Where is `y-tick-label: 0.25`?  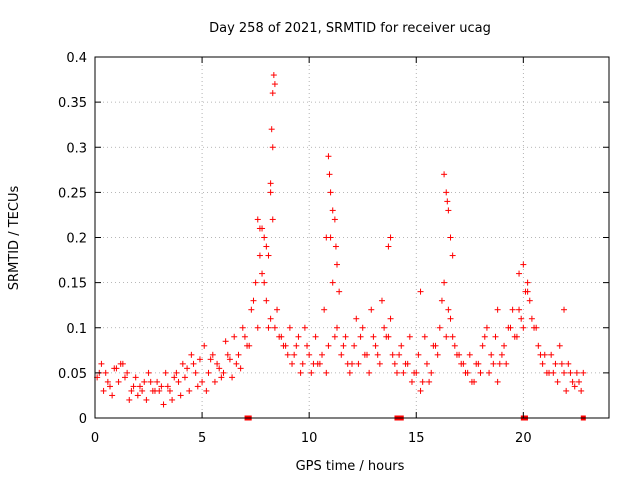 y-tick-label: 0.25 is located at coordinates (72, 193).